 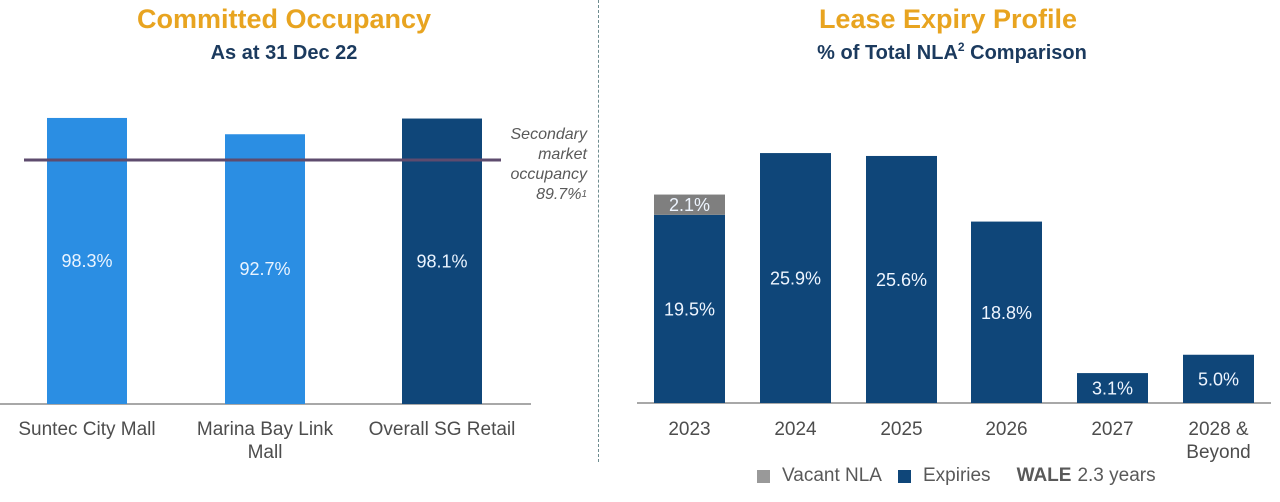 I want to click on footnote-marker: 2, so click(x=961, y=47).